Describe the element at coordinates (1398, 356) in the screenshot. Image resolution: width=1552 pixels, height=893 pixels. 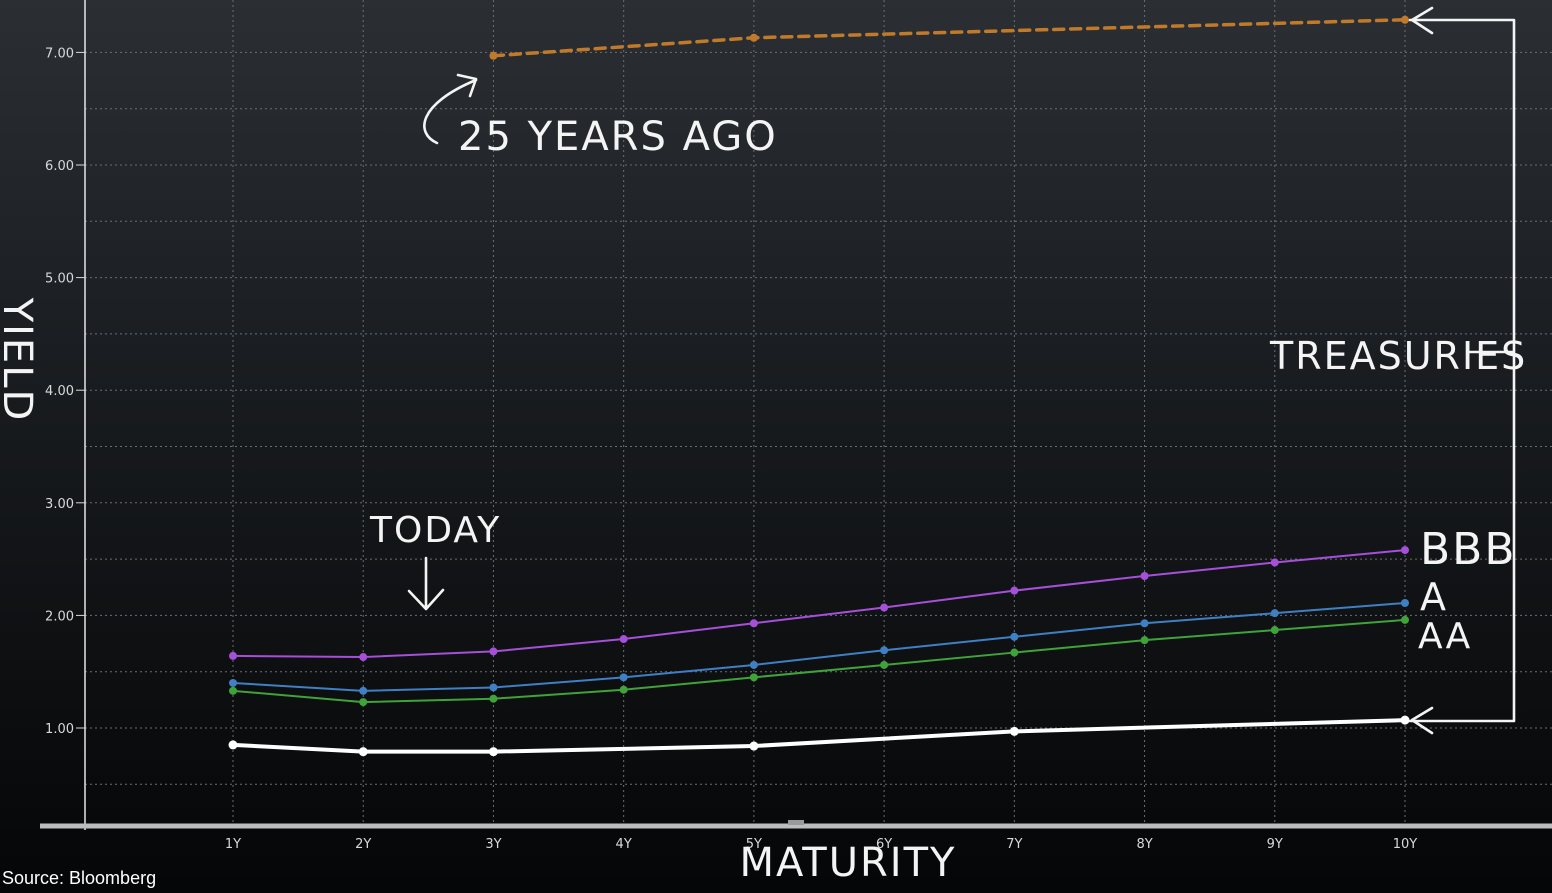
I see `annotation-treasuries-text: TREASURIES` at that location.